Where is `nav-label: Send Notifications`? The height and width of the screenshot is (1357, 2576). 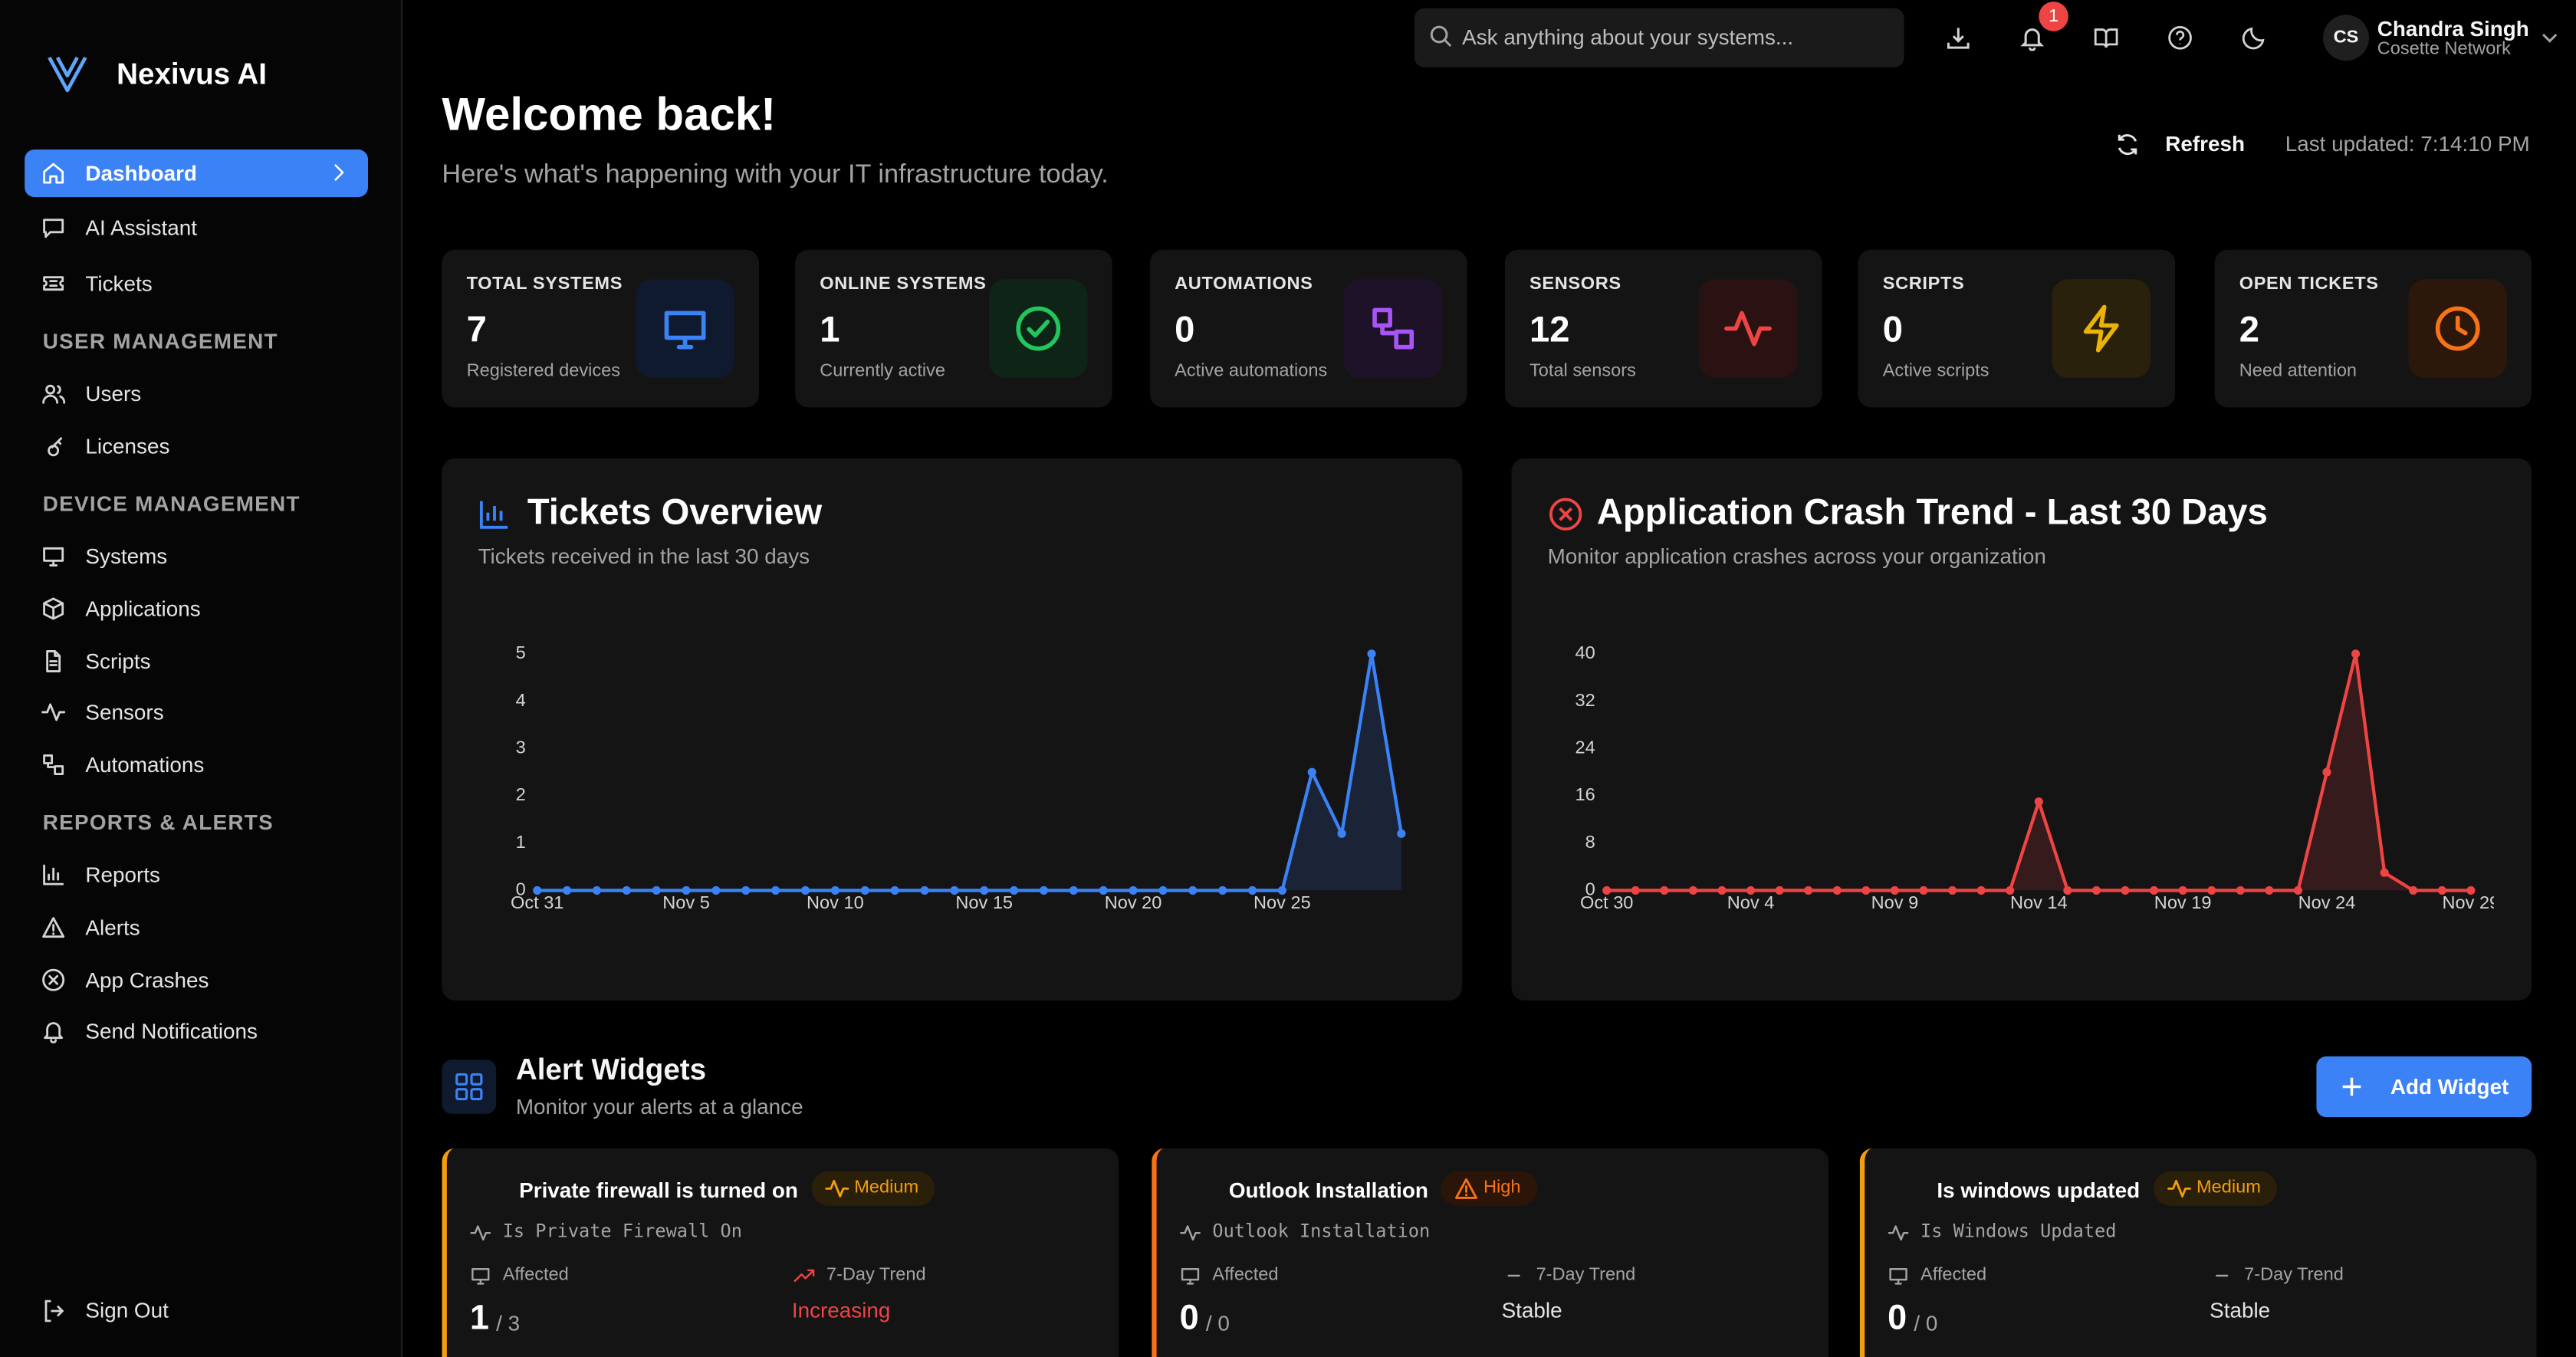
nav-label: Send Notifications is located at coordinates (172, 1032).